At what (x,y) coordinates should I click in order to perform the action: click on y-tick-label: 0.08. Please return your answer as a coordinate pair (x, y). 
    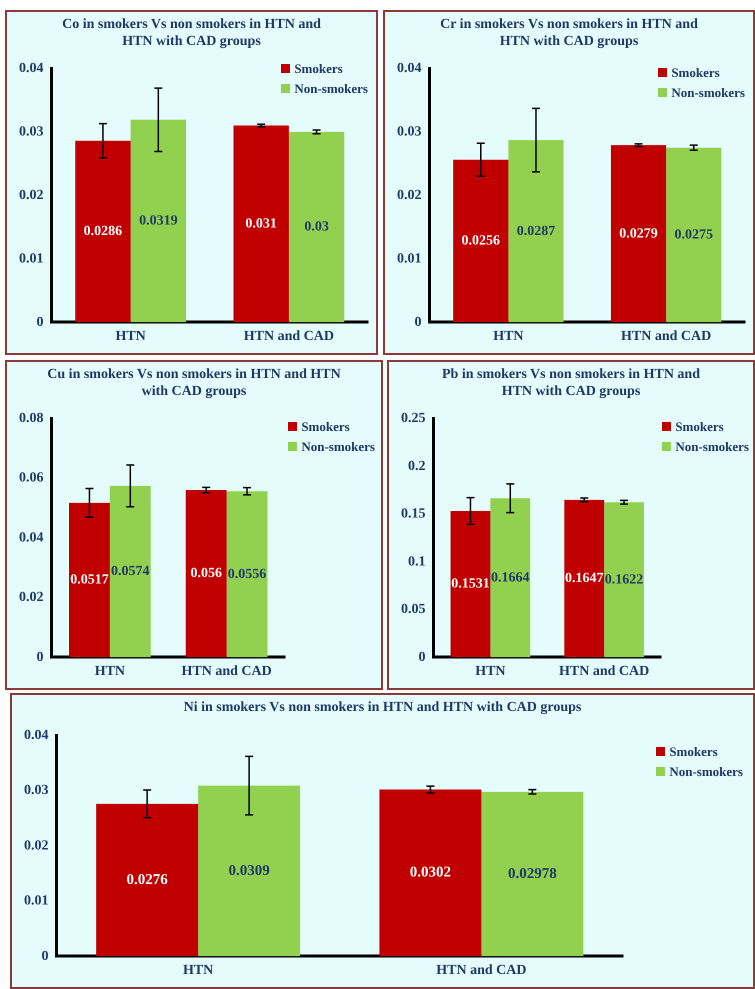
    Looking at the image, I should click on (31, 418).